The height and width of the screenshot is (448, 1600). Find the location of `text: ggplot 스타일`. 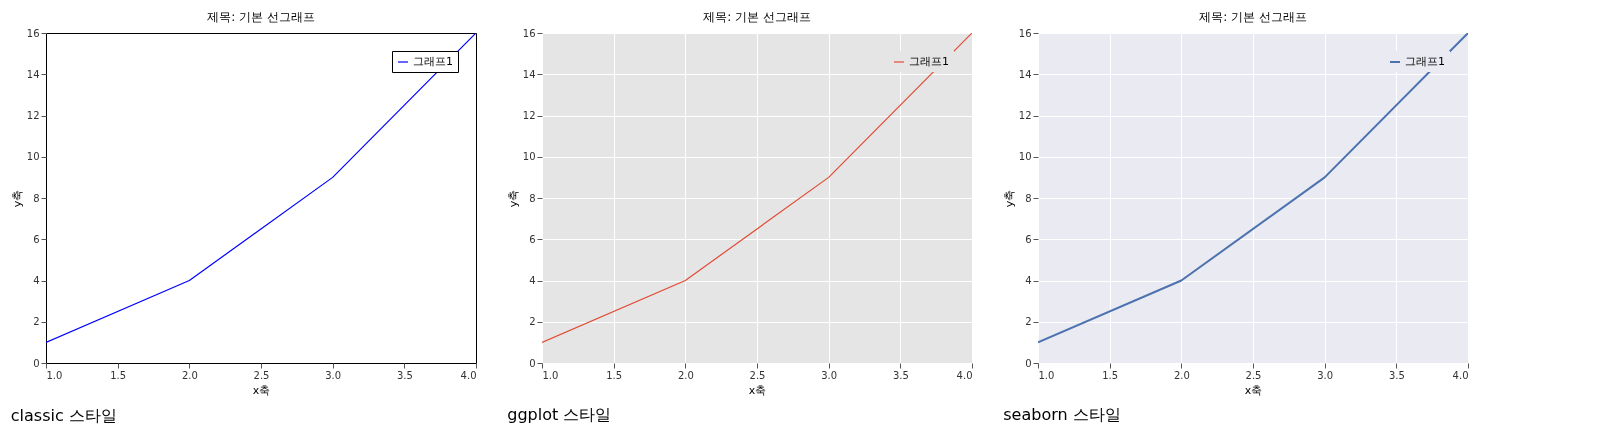

text: ggplot 스타일 is located at coordinates (559, 414).